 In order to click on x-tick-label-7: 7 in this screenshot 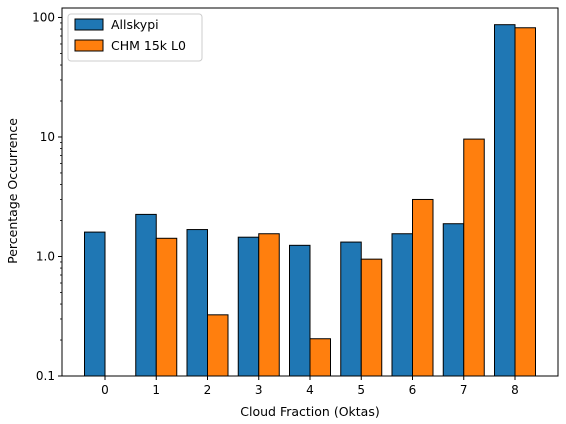, I will do `click(464, 390)`.